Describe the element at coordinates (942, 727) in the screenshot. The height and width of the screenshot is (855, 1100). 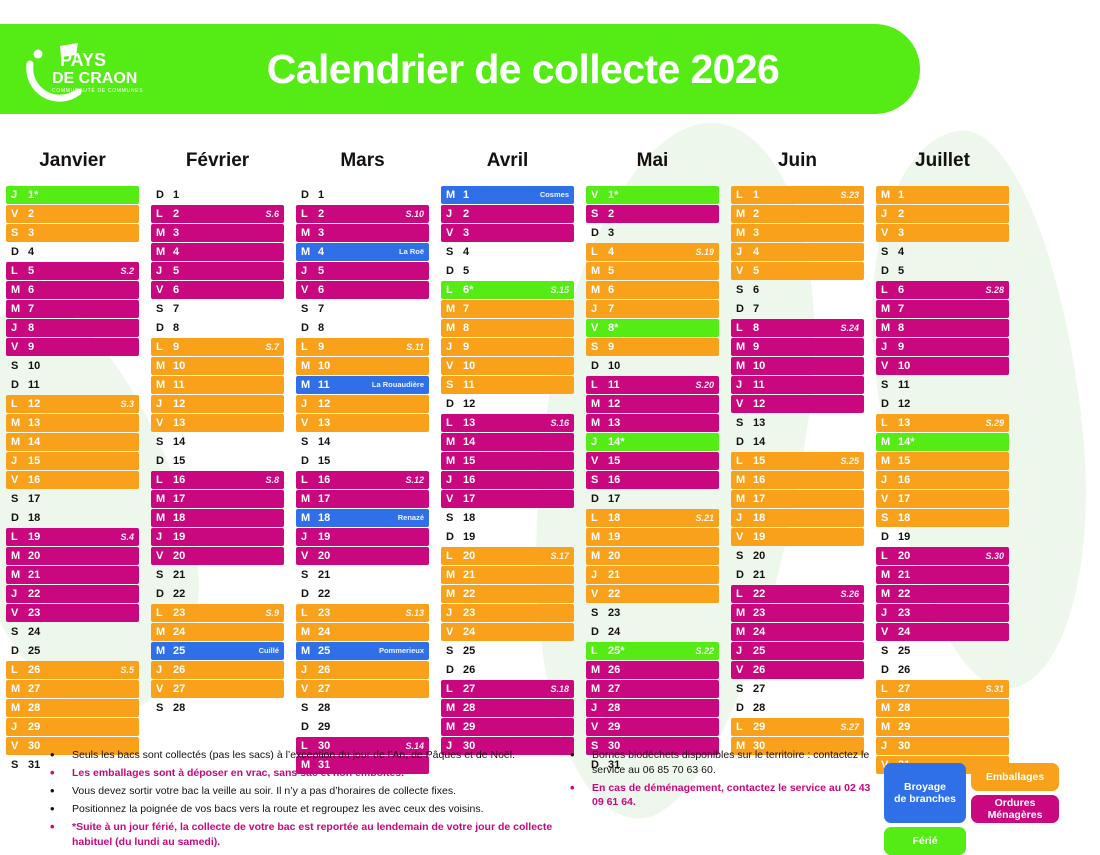
I see `day-row: M 29` at that location.